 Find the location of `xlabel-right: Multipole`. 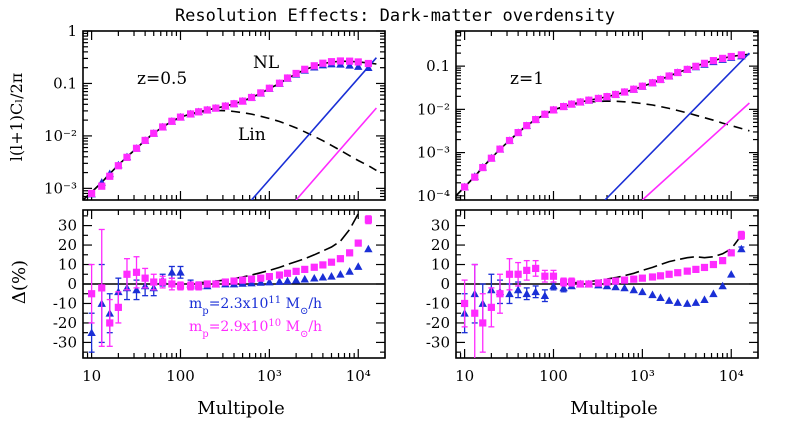

xlabel-right: Multipole is located at coordinates (614, 408).